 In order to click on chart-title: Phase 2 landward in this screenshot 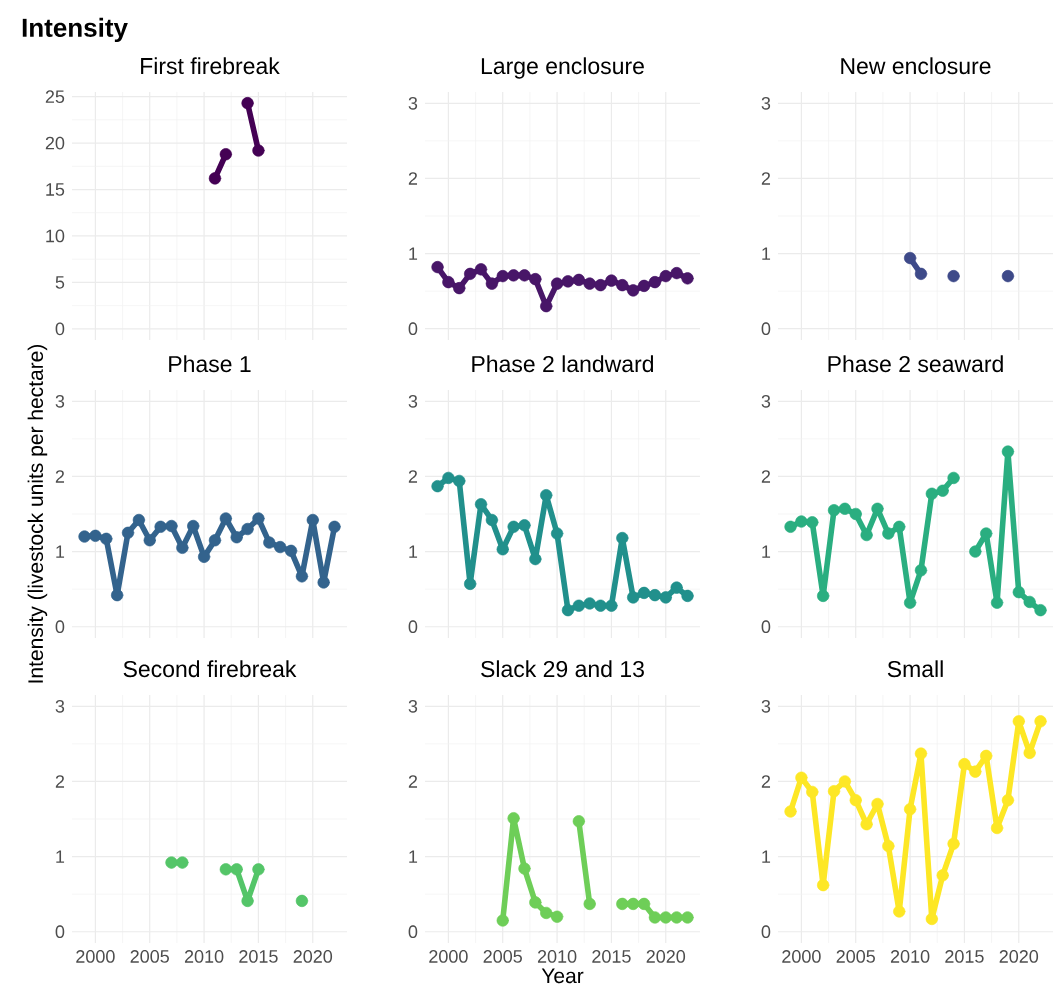, I will do `click(563, 364)`.